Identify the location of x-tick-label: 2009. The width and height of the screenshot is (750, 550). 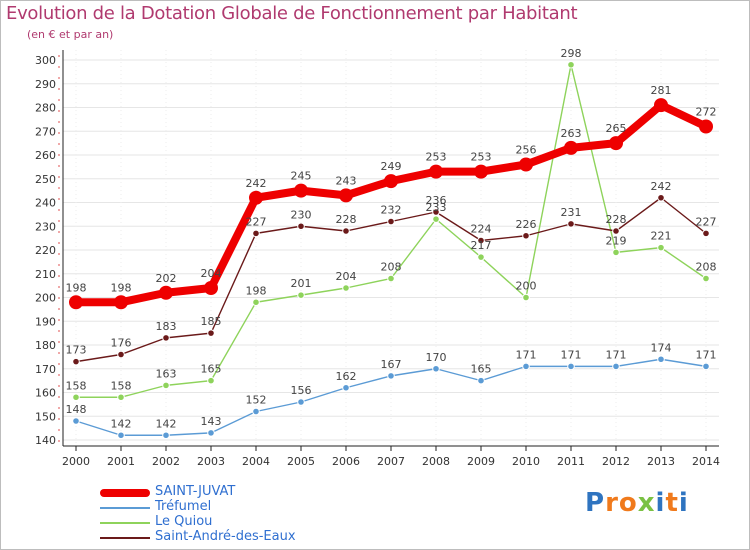
(481, 461).